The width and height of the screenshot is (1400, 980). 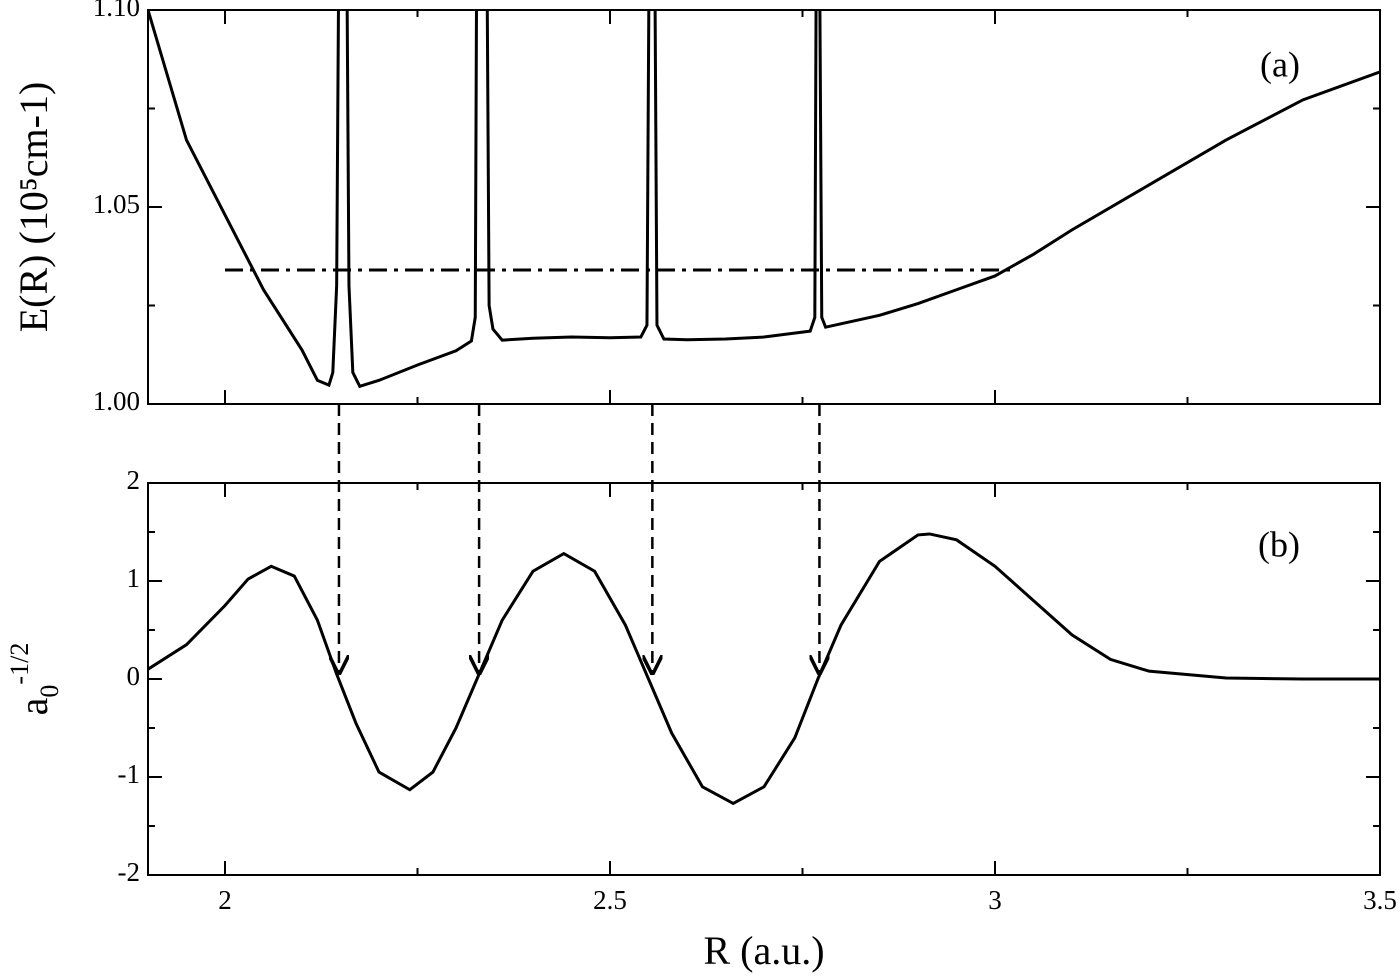 What do you see at coordinates (763, 950) in the screenshot?
I see `x-axis-label: R (a.u.)` at bounding box center [763, 950].